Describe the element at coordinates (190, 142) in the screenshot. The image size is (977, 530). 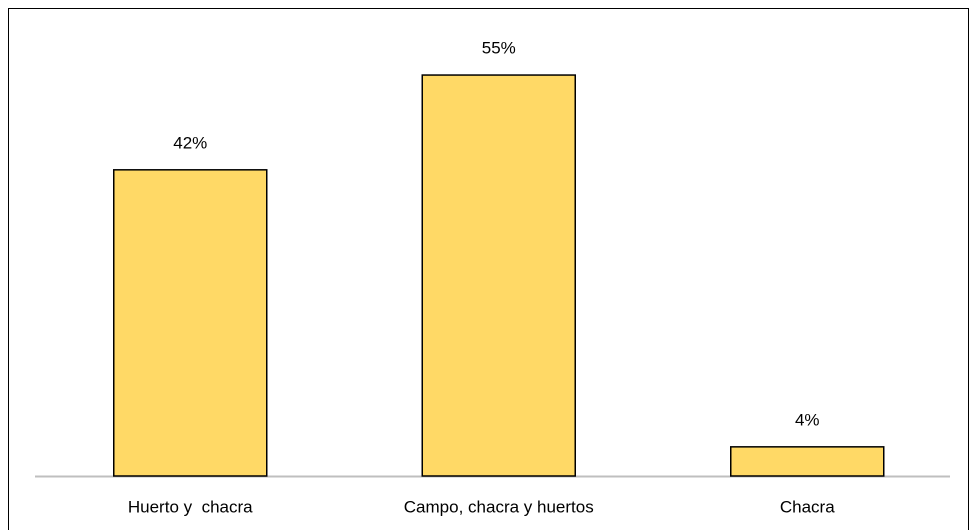
I see `value-label: 42%` at that location.